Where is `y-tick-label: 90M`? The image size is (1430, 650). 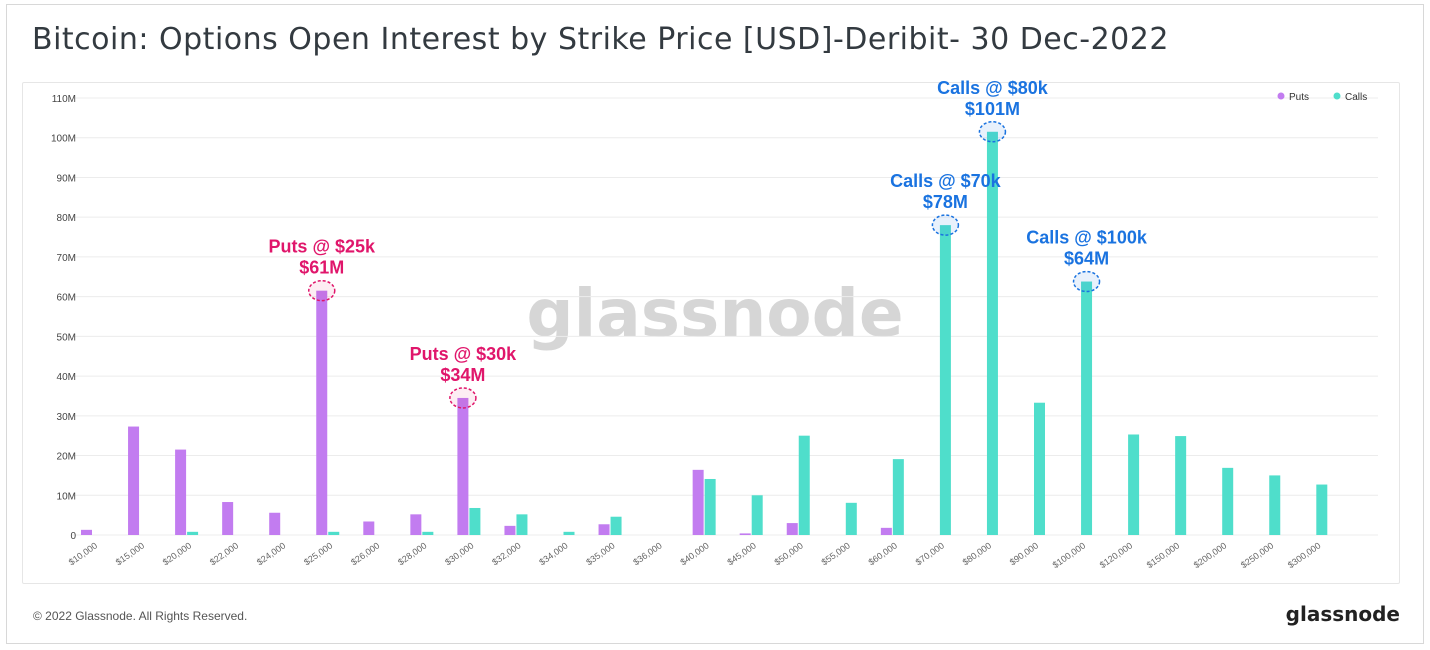 y-tick-label: 90M is located at coordinates (66, 178).